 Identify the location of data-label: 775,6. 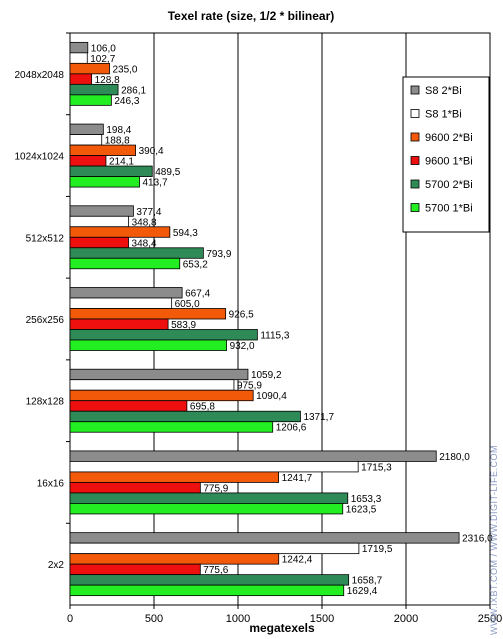
(215, 570).